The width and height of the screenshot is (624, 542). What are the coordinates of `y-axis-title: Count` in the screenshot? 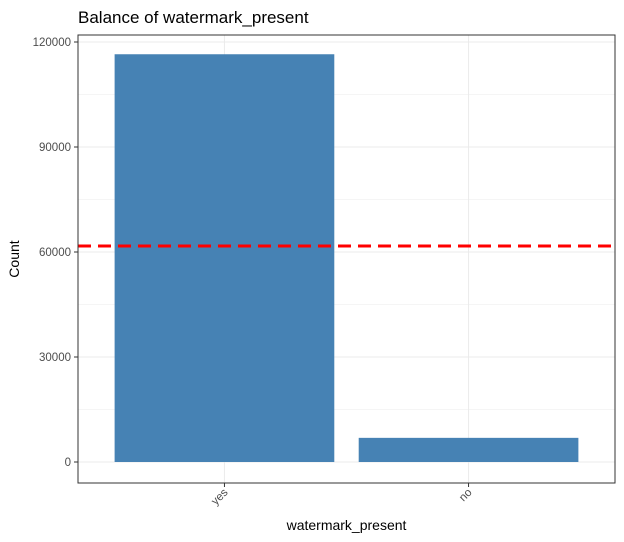 It's located at (14, 258).